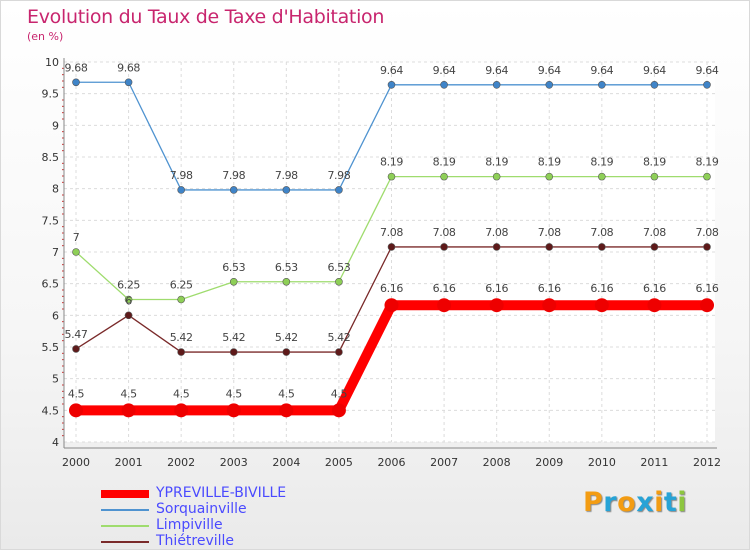 The height and width of the screenshot is (551, 750). What do you see at coordinates (602, 462) in the screenshot?
I see `x-tick-label: 2010` at bounding box center [602, 462].